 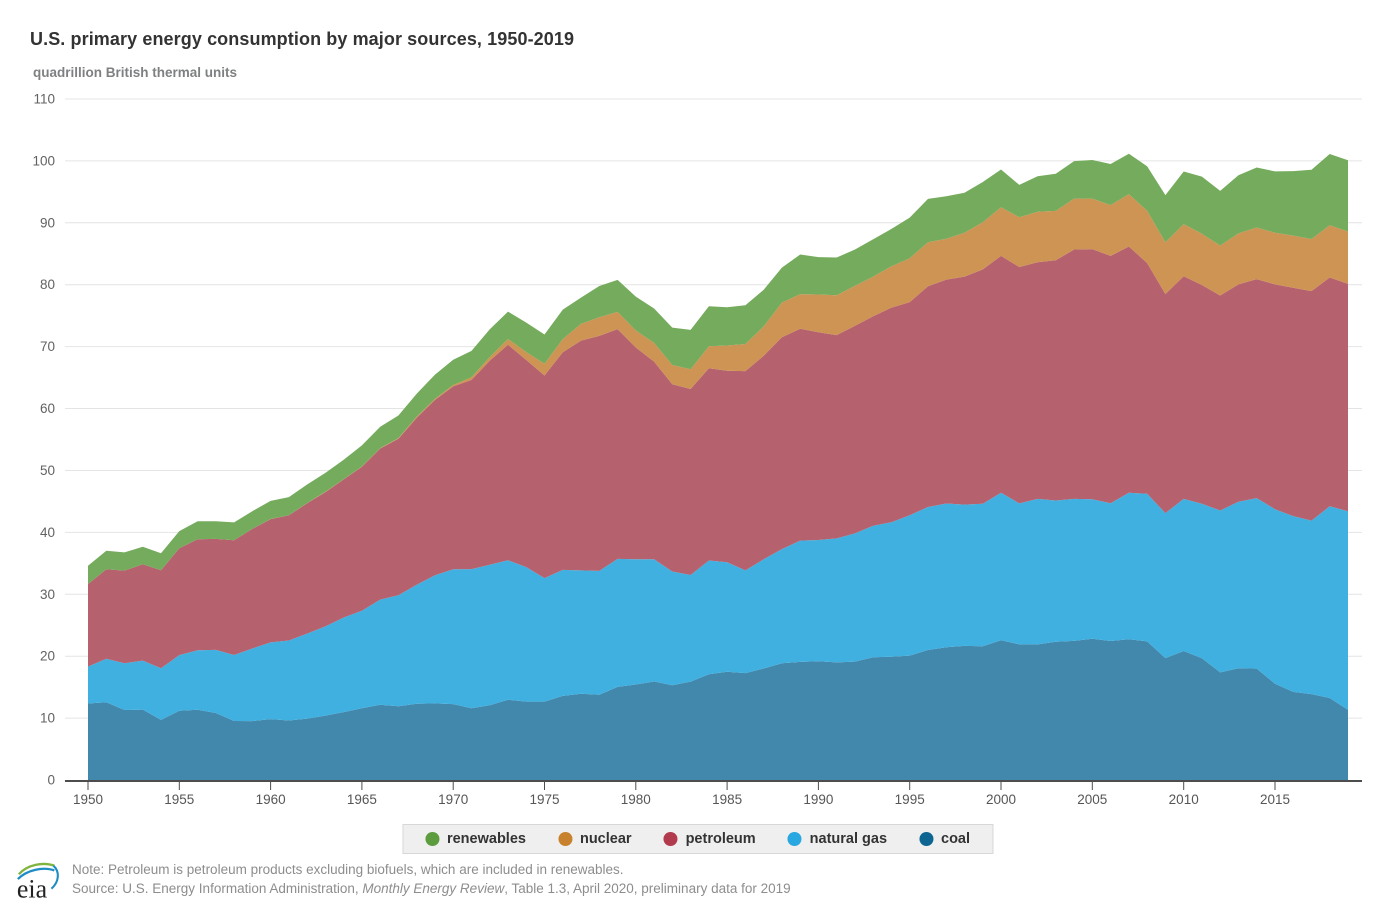 I want to click on y-tick-label-70: 70, so click(x=47, y=346).